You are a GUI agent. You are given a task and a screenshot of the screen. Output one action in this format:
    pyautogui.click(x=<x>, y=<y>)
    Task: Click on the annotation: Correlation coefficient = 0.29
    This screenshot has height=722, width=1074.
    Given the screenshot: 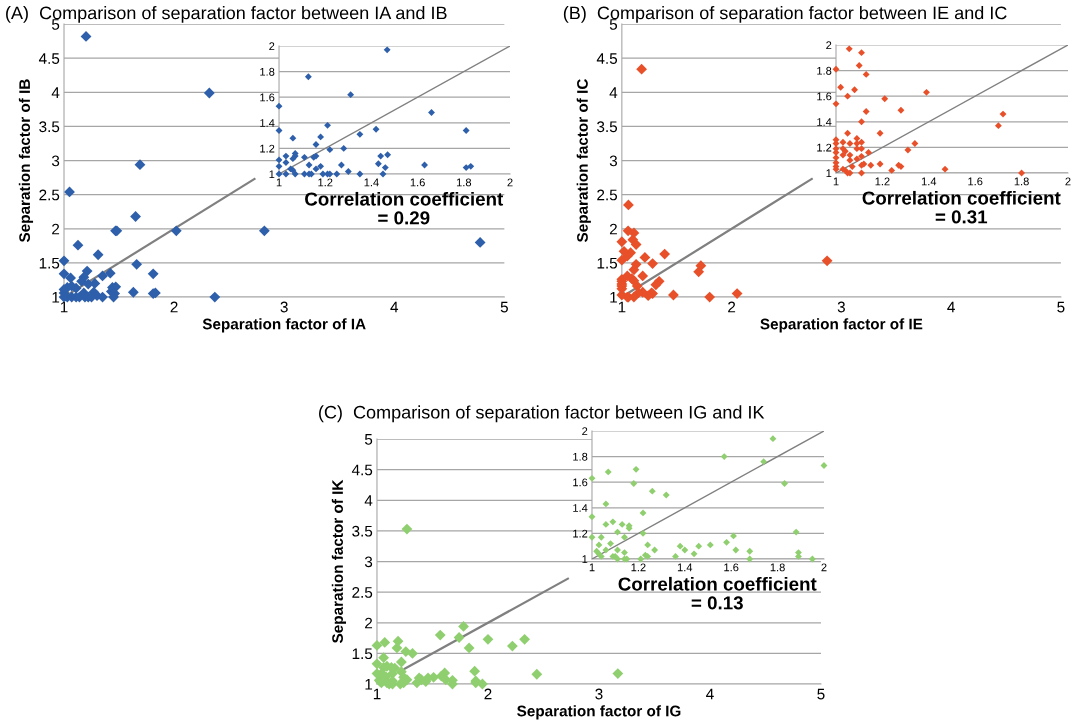 What is the action you would take?
    pyautogui.click(x=404, y=208)
    